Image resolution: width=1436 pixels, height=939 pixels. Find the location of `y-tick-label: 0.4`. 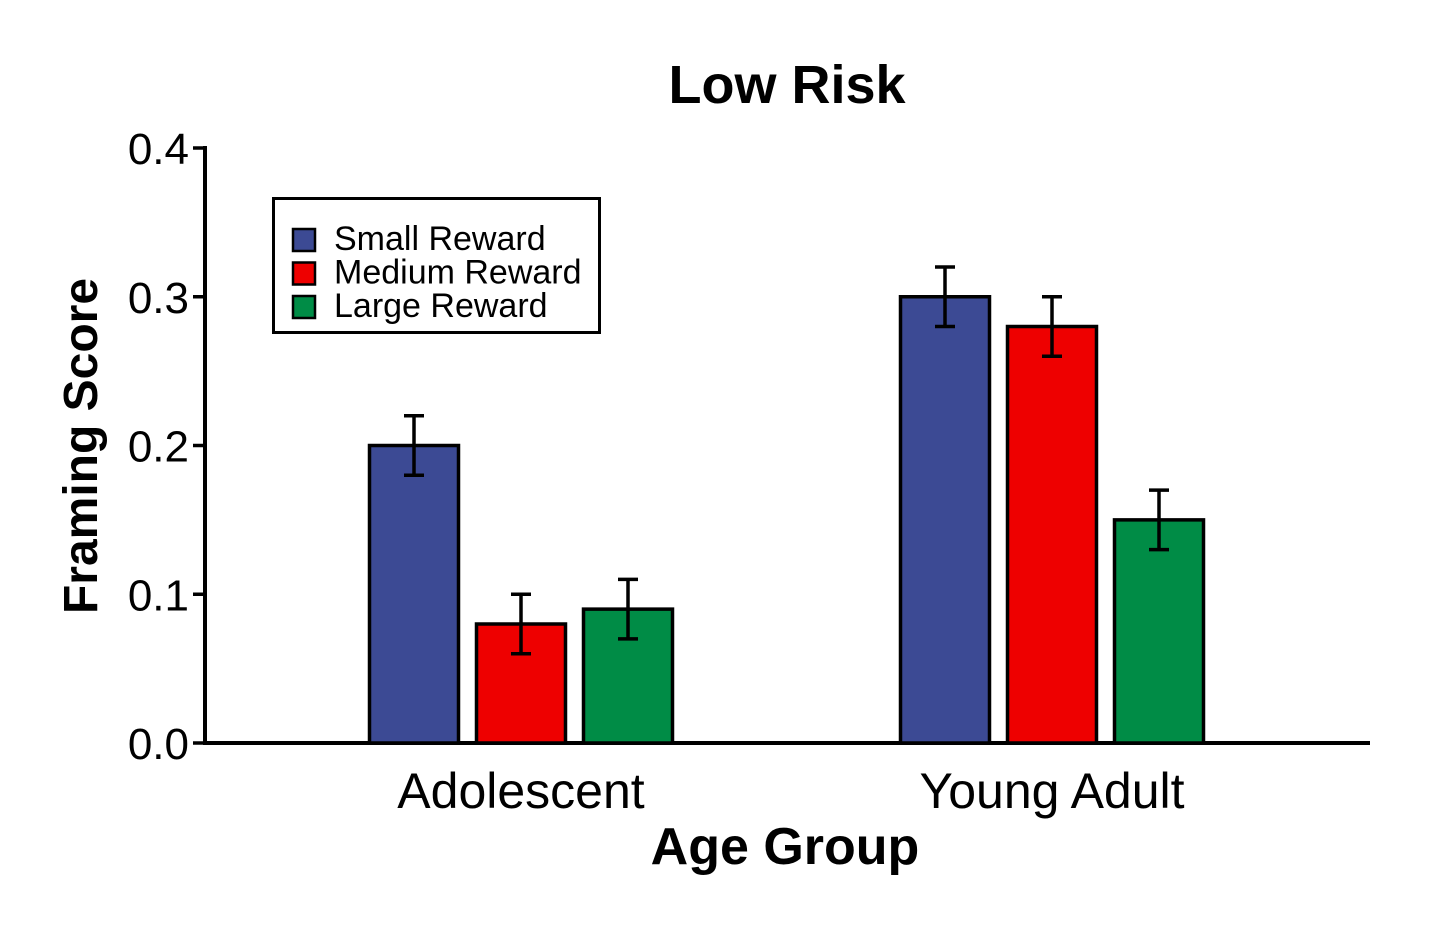

y-tick-label: 0.4 is located at coordinates (158, 149).